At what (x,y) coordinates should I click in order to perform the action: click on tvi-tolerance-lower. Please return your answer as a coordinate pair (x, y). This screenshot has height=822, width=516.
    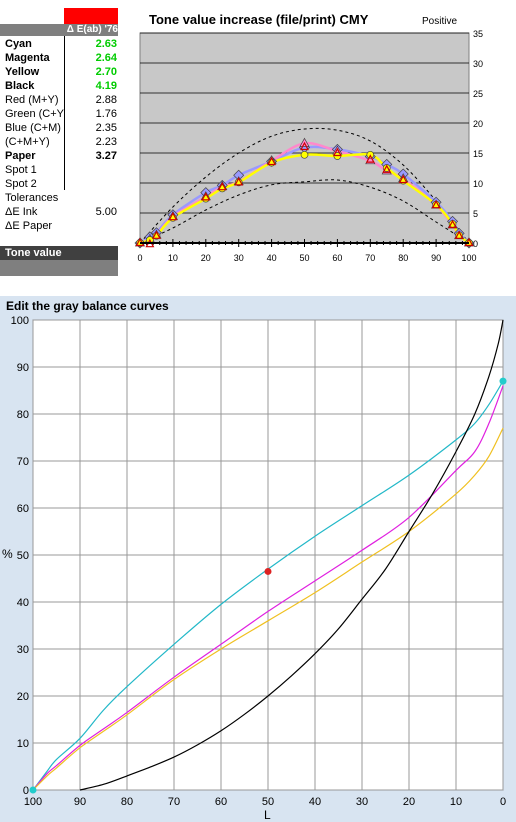
    Looking at the image, I should click on (304, 211).